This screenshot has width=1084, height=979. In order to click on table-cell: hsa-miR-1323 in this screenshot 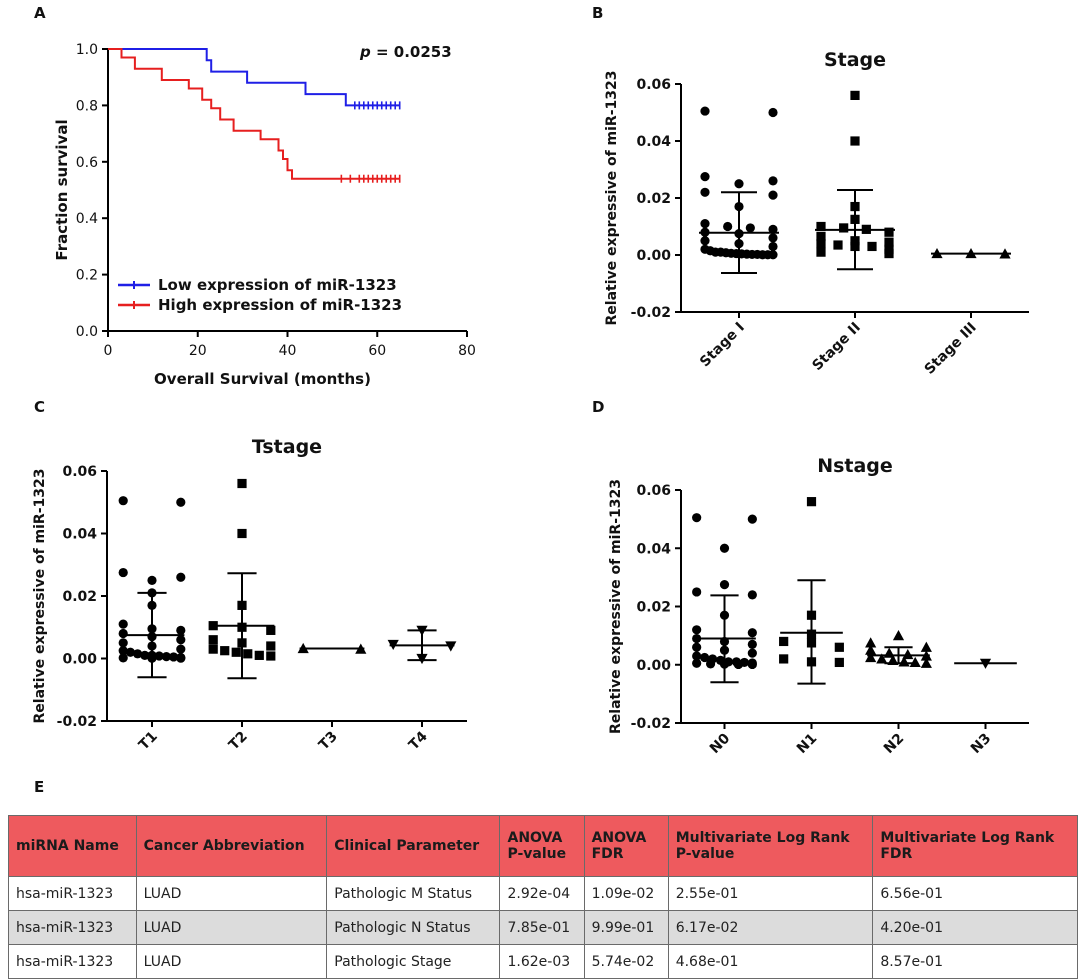, I will do `click(72, 927)`.